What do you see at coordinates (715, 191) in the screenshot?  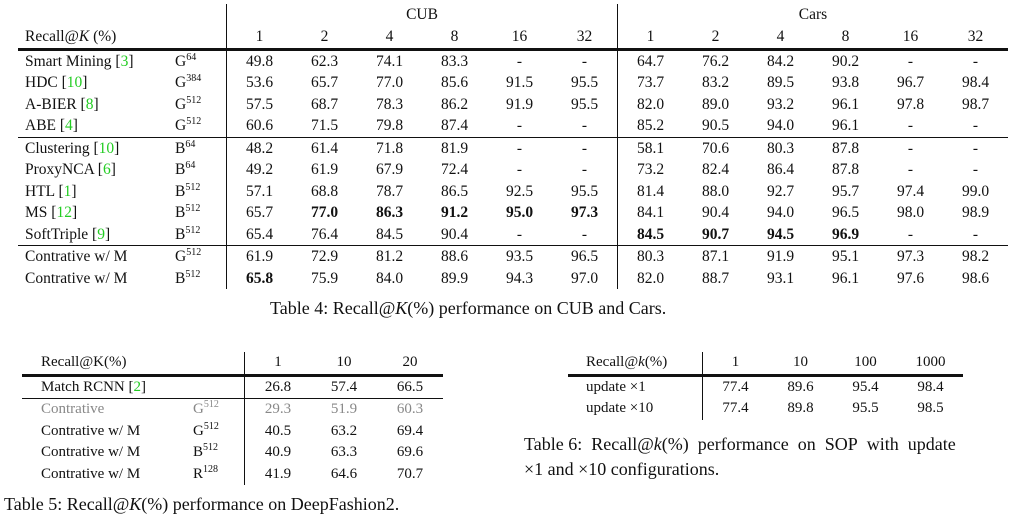 I see `value-cell: 88.0` at bounding box center [715, 191].